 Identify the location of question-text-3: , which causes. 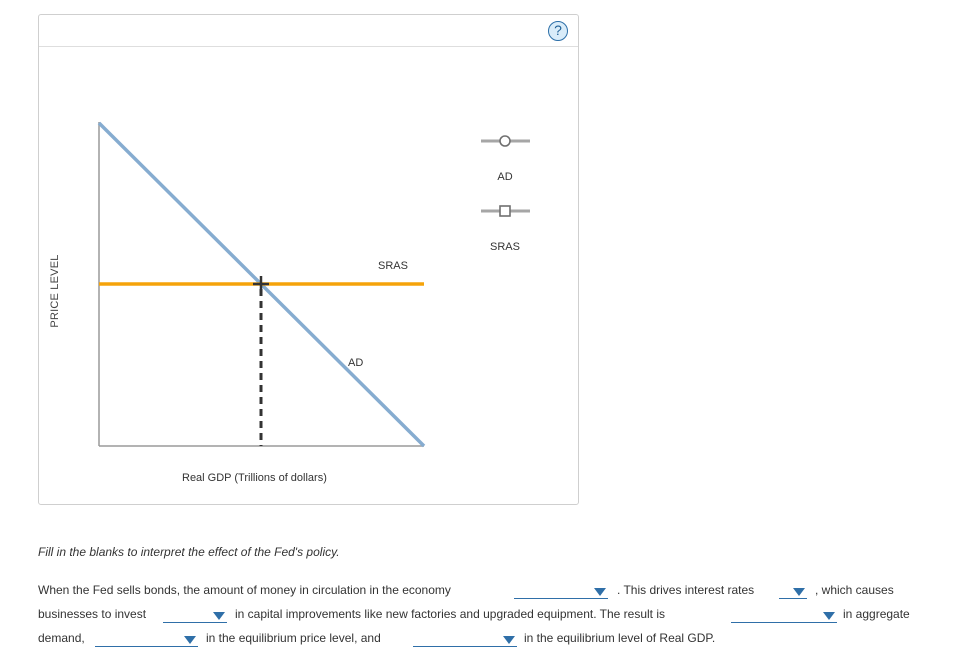
(854, 590).